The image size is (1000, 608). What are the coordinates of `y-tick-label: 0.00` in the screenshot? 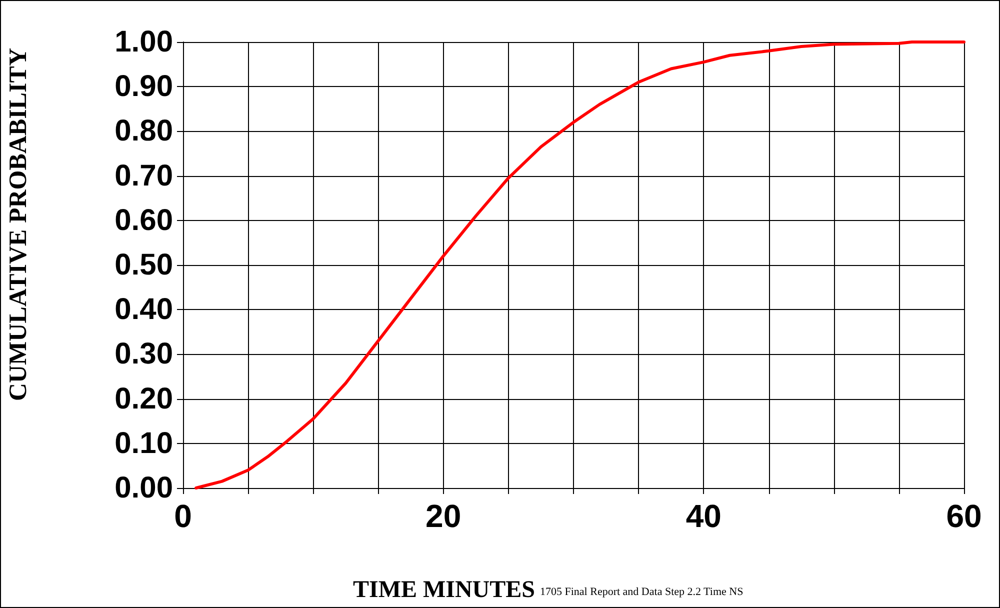 It's located at (143, 488).